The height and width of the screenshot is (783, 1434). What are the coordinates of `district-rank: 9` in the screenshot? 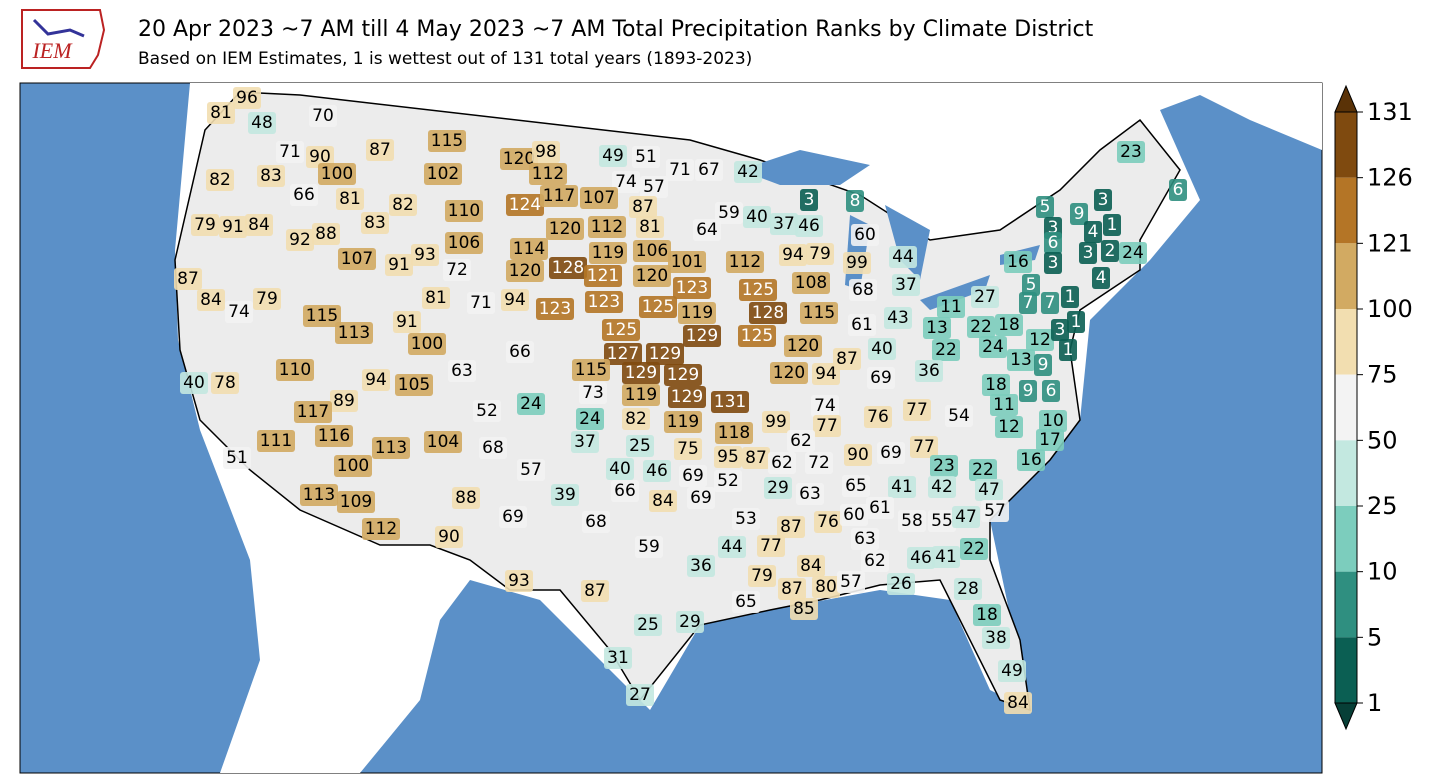 It's located at (1043, 365).